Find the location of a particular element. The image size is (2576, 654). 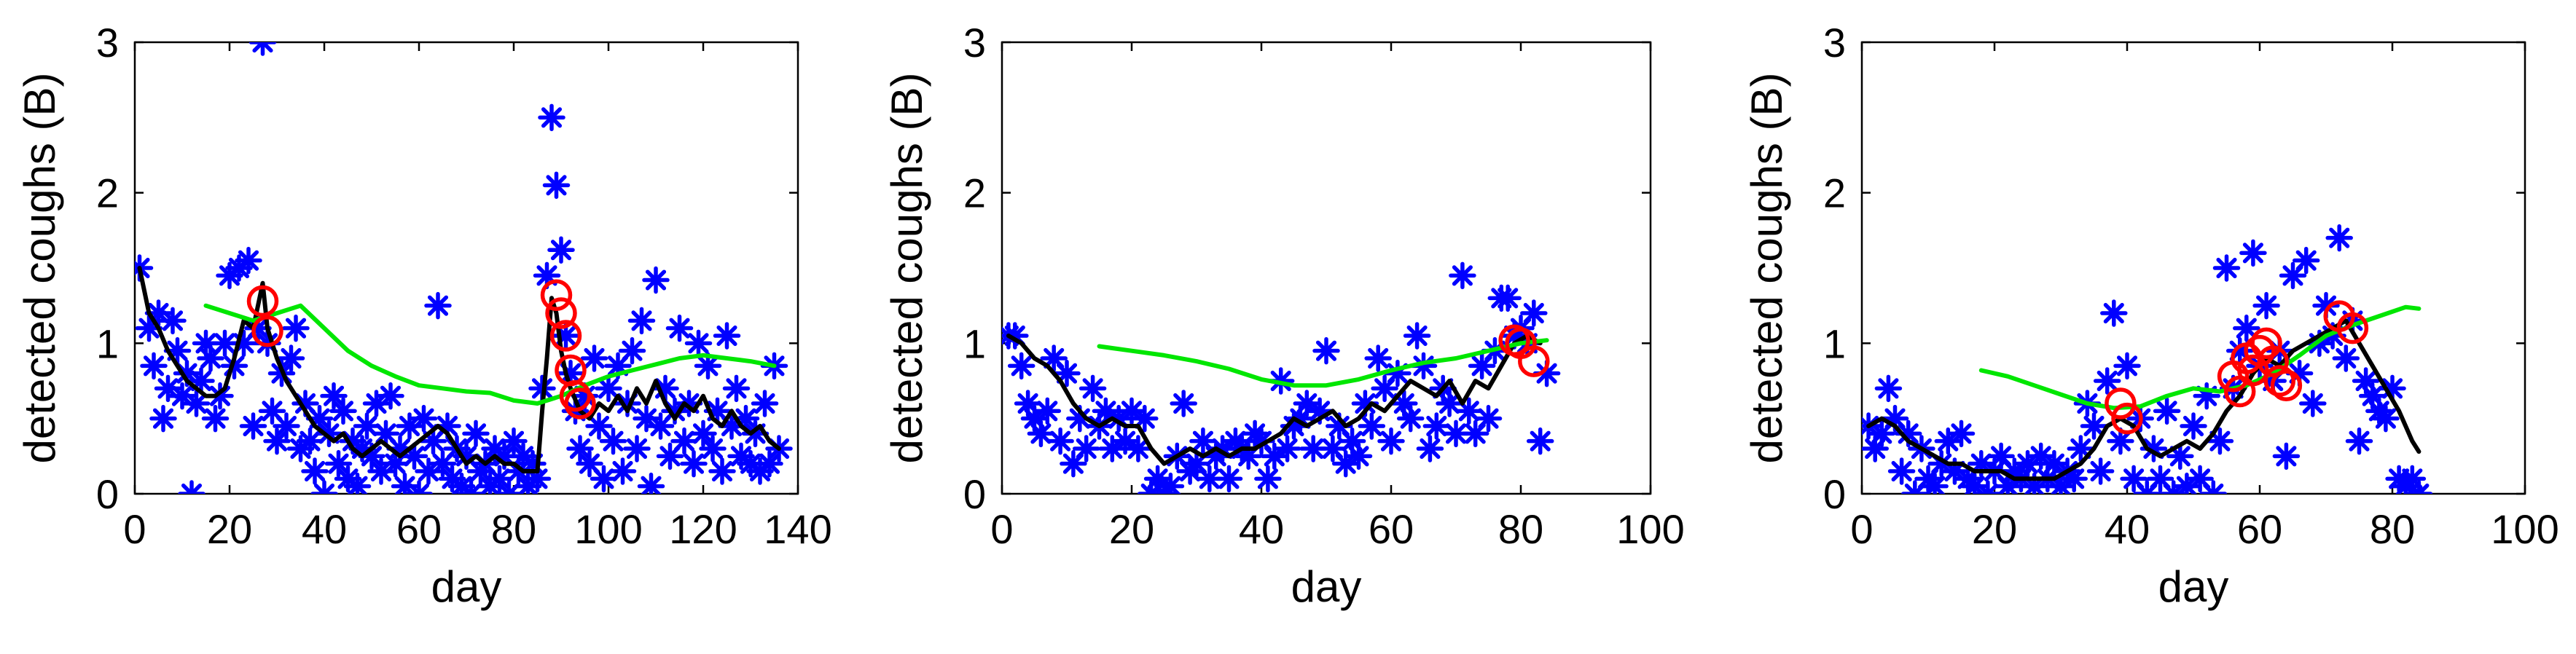

y-tick-label: 2 is located at coordinates (107, 193).